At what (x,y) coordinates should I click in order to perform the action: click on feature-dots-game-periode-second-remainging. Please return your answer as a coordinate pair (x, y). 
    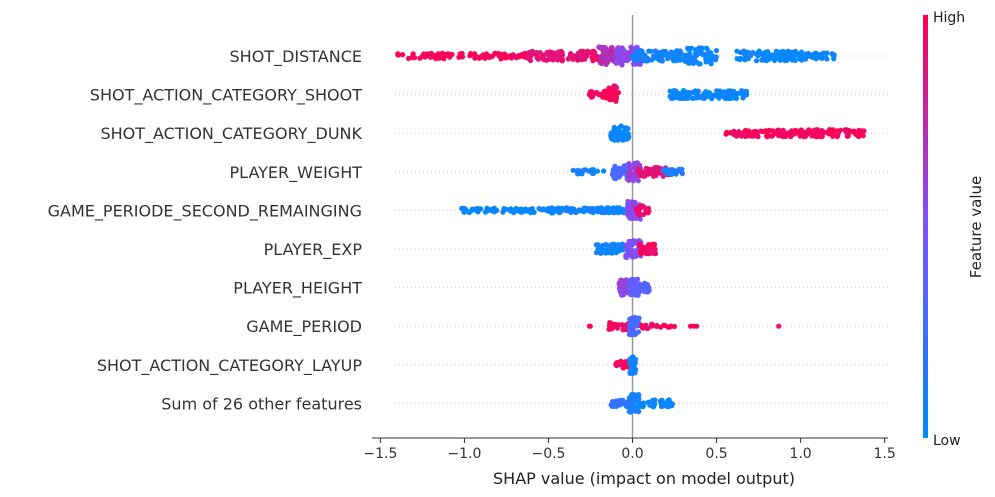
    Looking at the image, I should click on (555, 210).